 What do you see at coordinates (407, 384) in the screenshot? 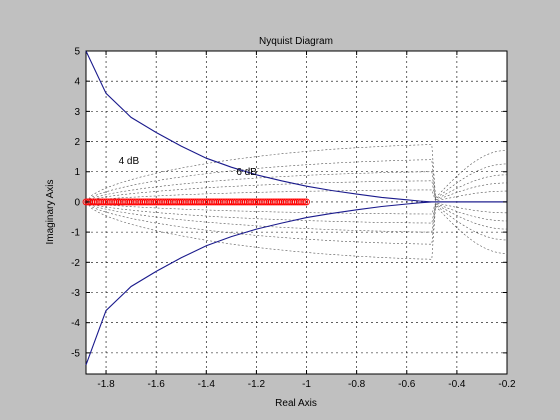
I see `x-tick-label: -0.6` at bounding box center [407, 384].